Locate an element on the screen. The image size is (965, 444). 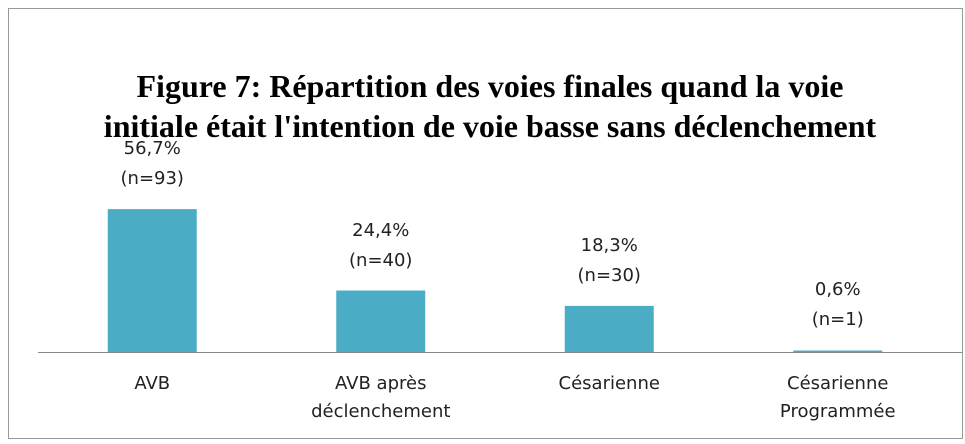
value-label: 24,4% is located at coordinates (381, 230).